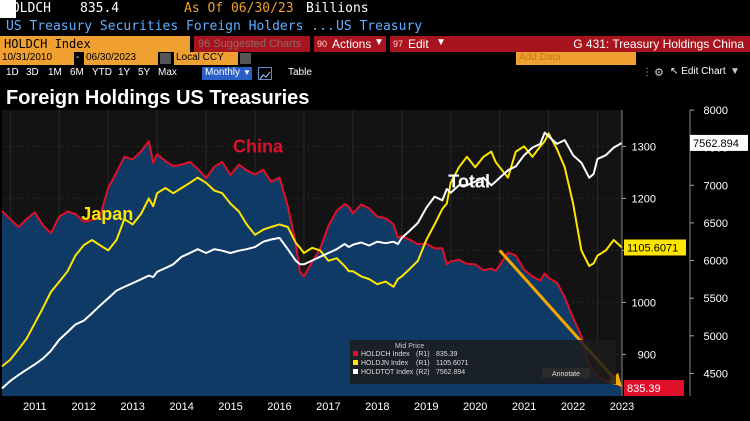 This screenshot has width=750, height=421. What do you see at coordinates (398, 44) in the screenshot?
I see `edit-num: 97` at bounding box center [398, 44].